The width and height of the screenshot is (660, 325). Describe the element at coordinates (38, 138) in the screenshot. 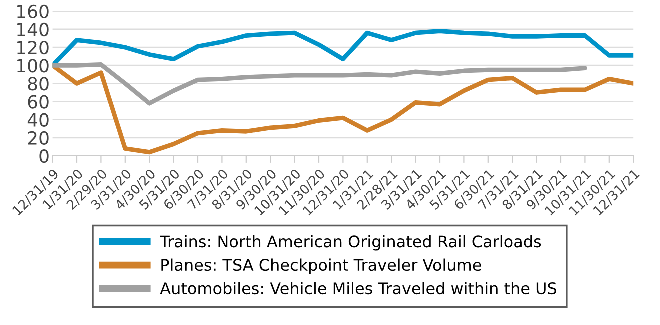

I see `y-tick-label: 20` at that location.